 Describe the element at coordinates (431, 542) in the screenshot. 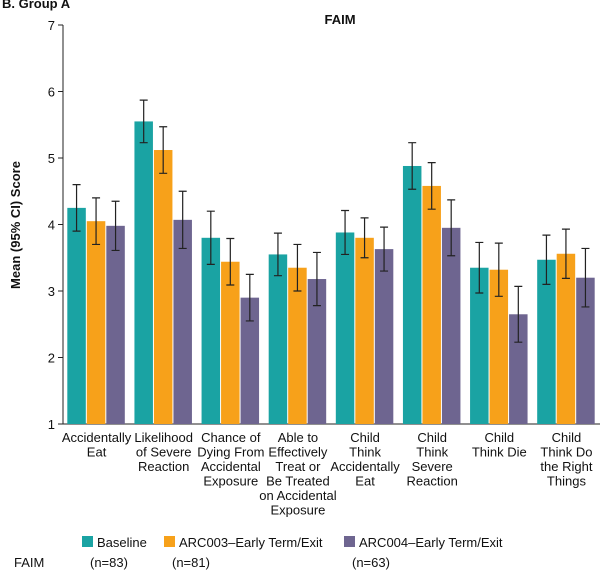

I see `legend-label: ARC004–Early Term/Exit` at that location.